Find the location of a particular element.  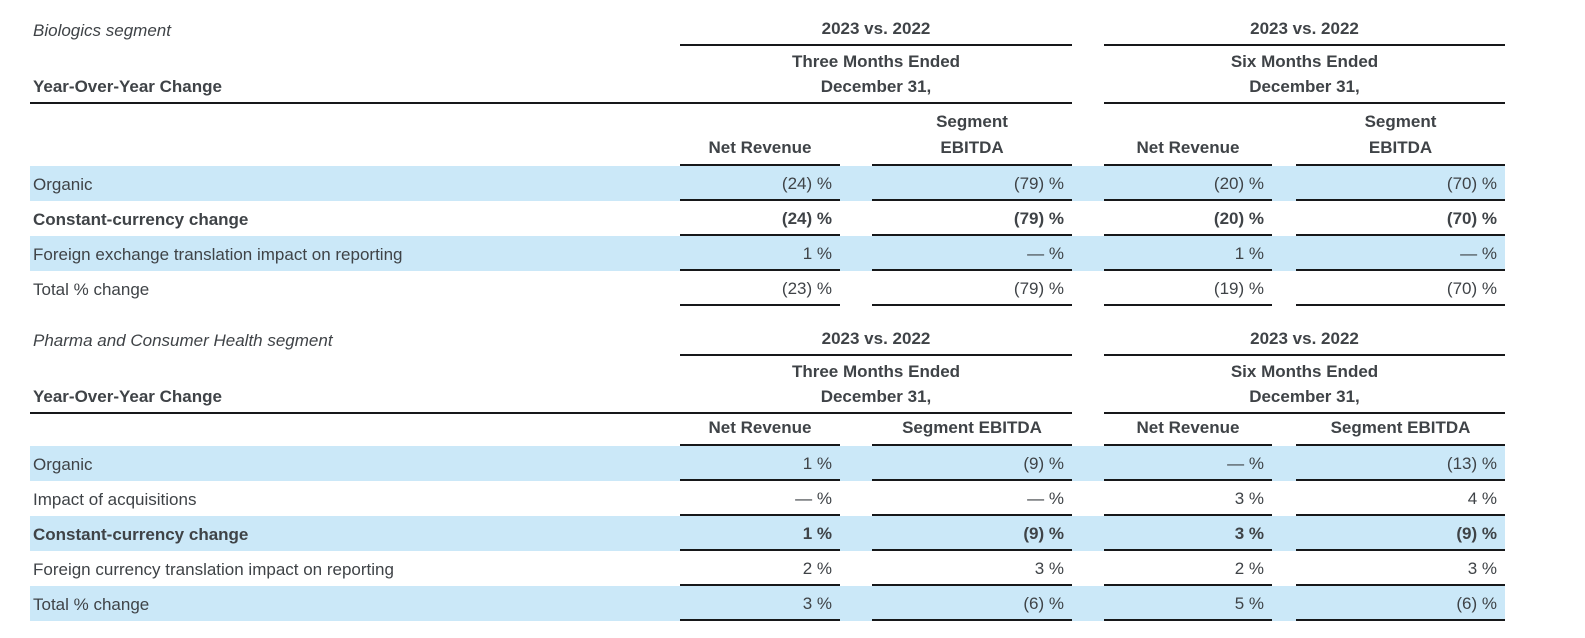

section-title: Biologics segment is located at coordinates (102, 30).